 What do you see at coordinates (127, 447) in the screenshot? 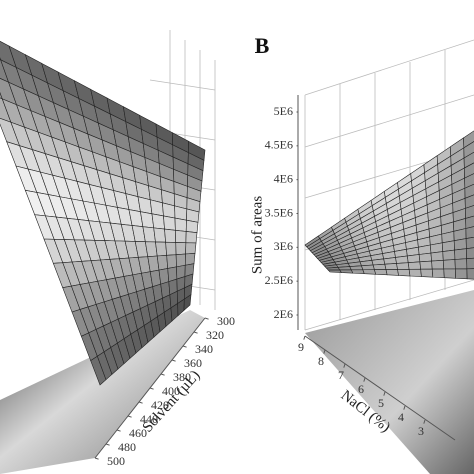
I see `x-tick-label: 480` at bounding box center [127, 447].